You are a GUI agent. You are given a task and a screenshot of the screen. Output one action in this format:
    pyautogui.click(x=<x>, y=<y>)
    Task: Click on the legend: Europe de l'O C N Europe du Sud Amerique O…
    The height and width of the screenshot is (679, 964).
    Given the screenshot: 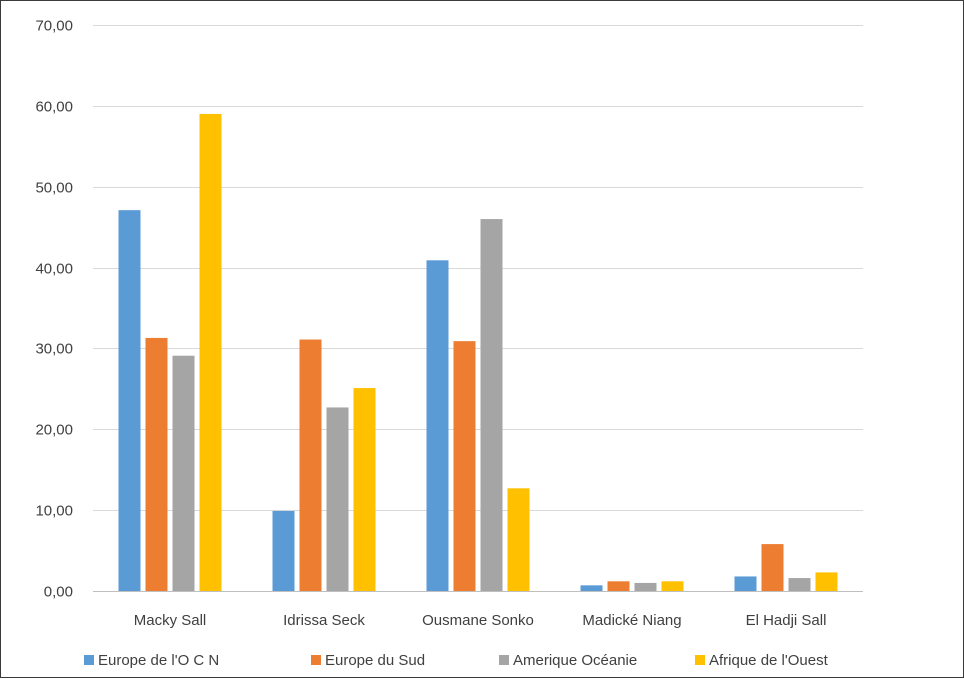 What is the action you would take?
    pyautogui.click(x=456, y=660)
    